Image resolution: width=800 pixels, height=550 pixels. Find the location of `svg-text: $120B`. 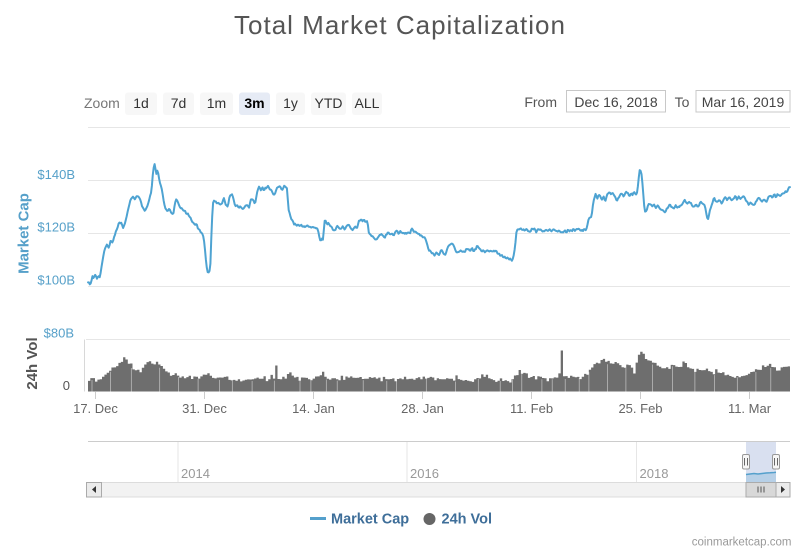

svg-text: $120B is located at coordinates (56, 227).